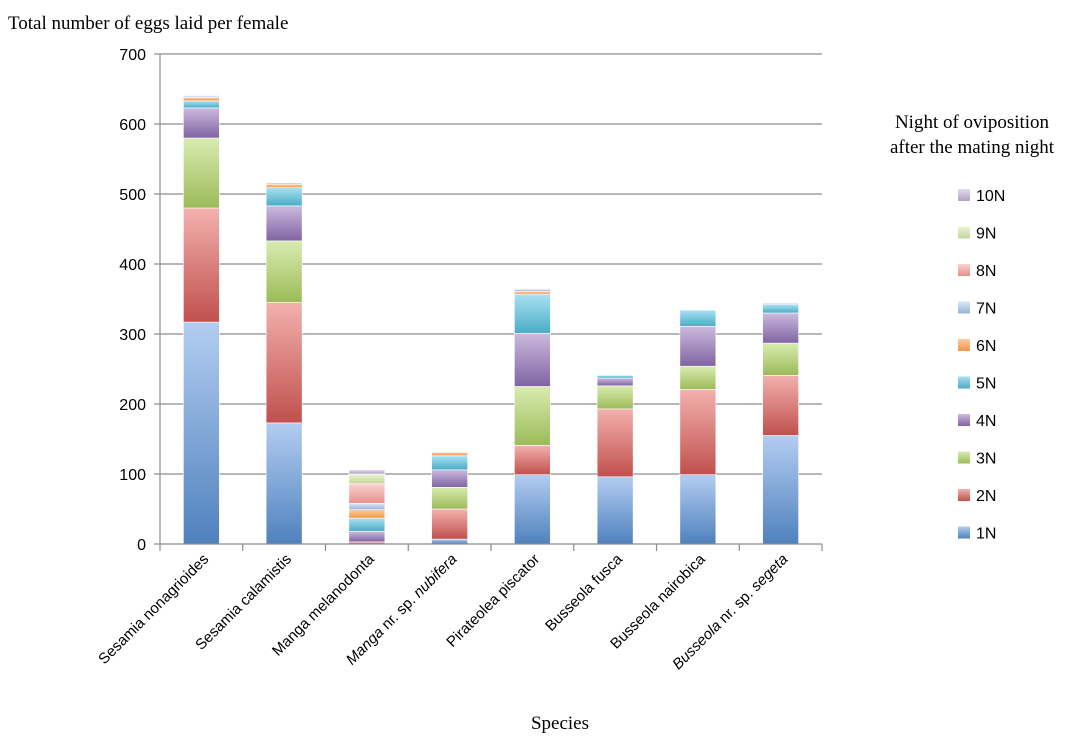  Describe the element at coordinates (986, 496) in the screenshot. I see `legend-label-2n: 2N` at that location.